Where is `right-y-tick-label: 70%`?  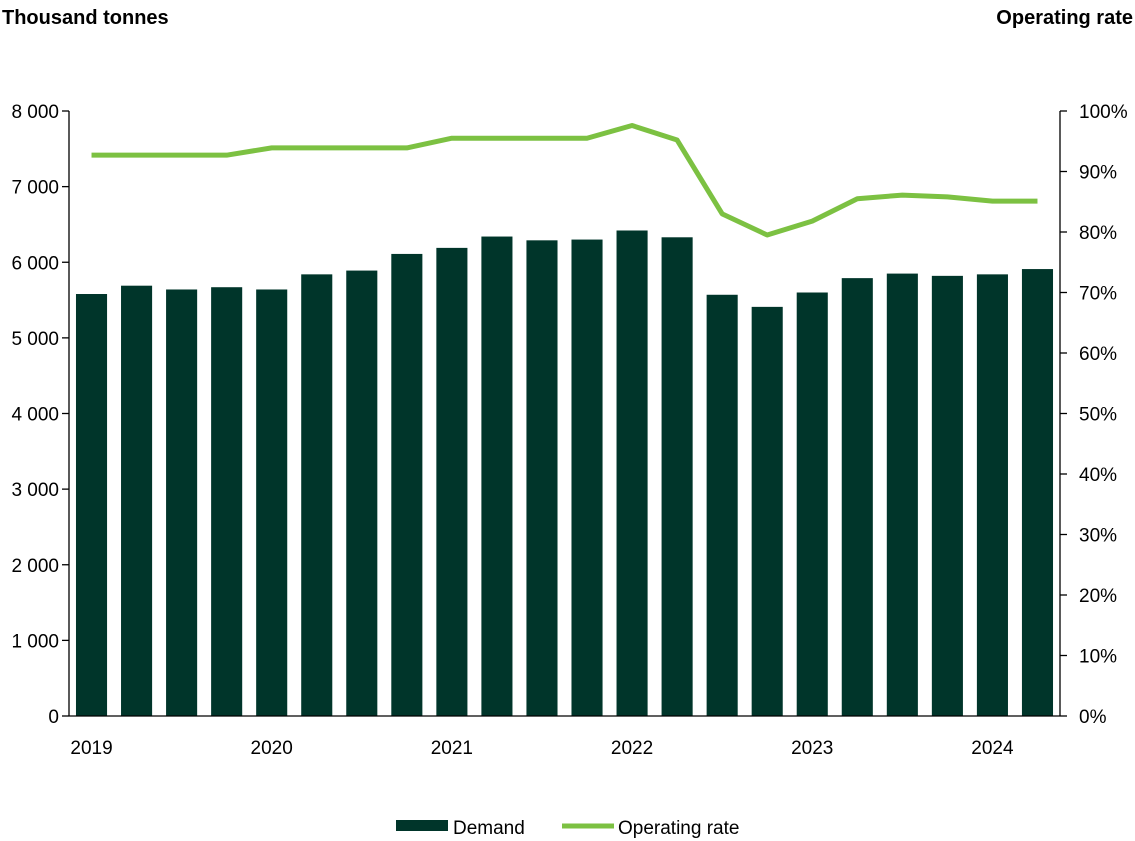 right-y-tick-label: 70% is located at coordinates (1098, 294).